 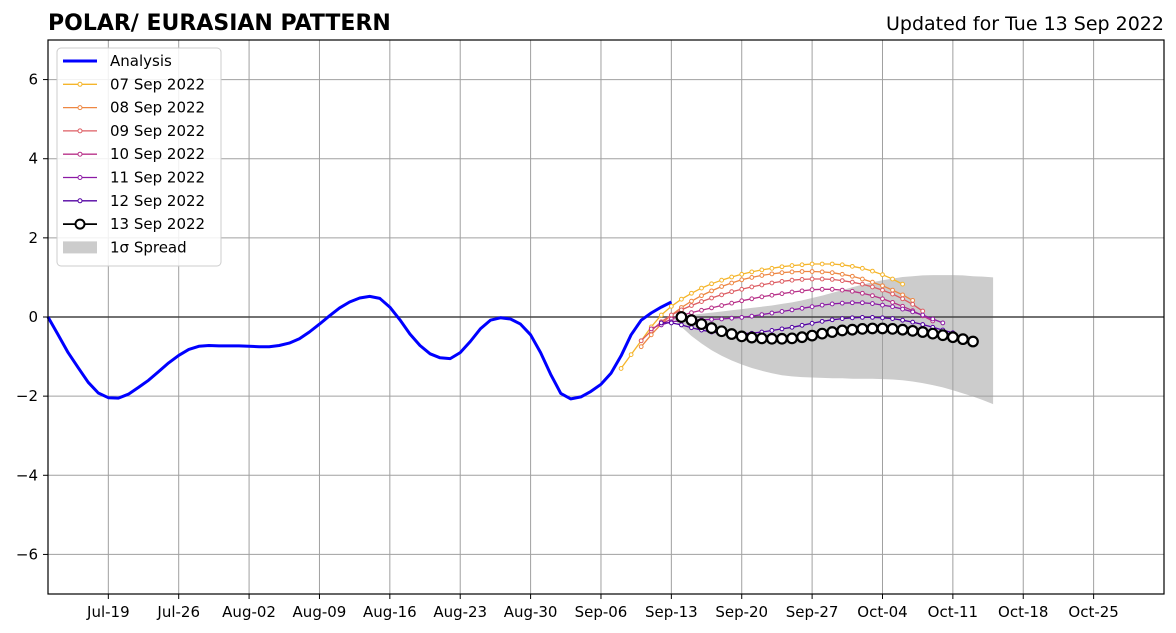 I want to click on chart-subtitle: Updated for Tue 13 Sep 2022, so click(x=1025, y=24).